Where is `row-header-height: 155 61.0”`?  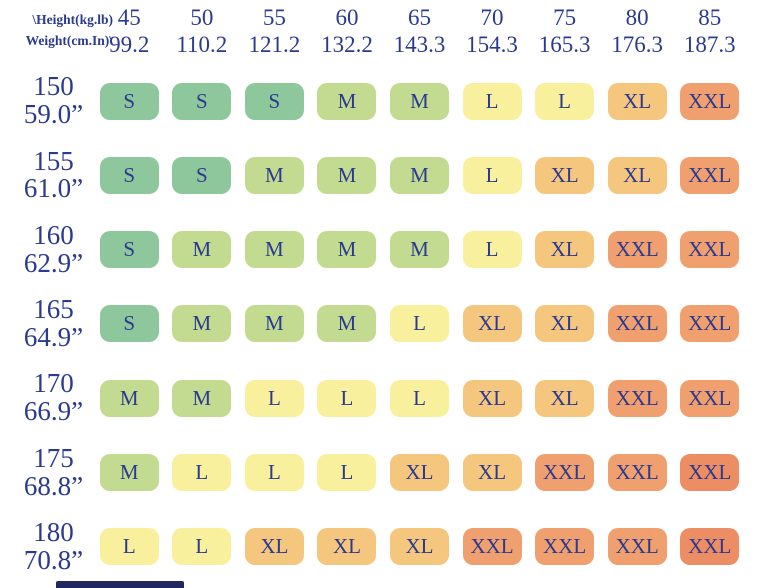 row-header-height: 155 61.0” is located at coordinates (46, 175).